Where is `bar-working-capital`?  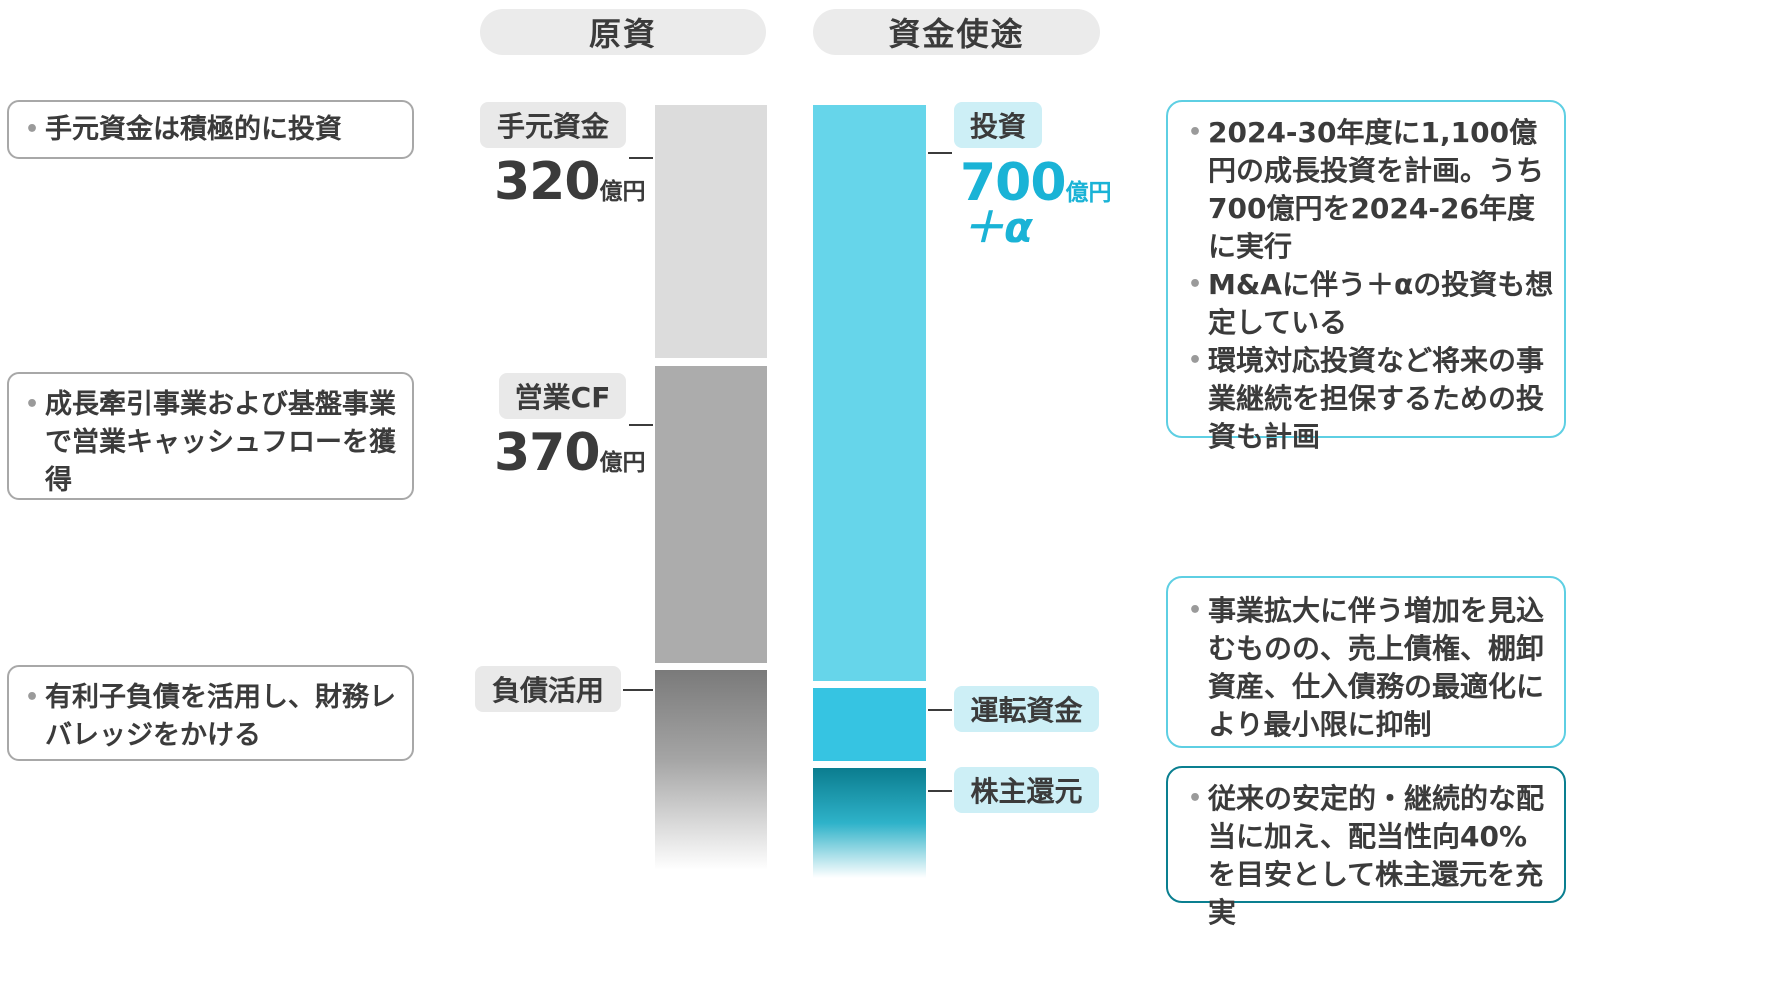
bar-working-capital is located at coordinates (869, 724).